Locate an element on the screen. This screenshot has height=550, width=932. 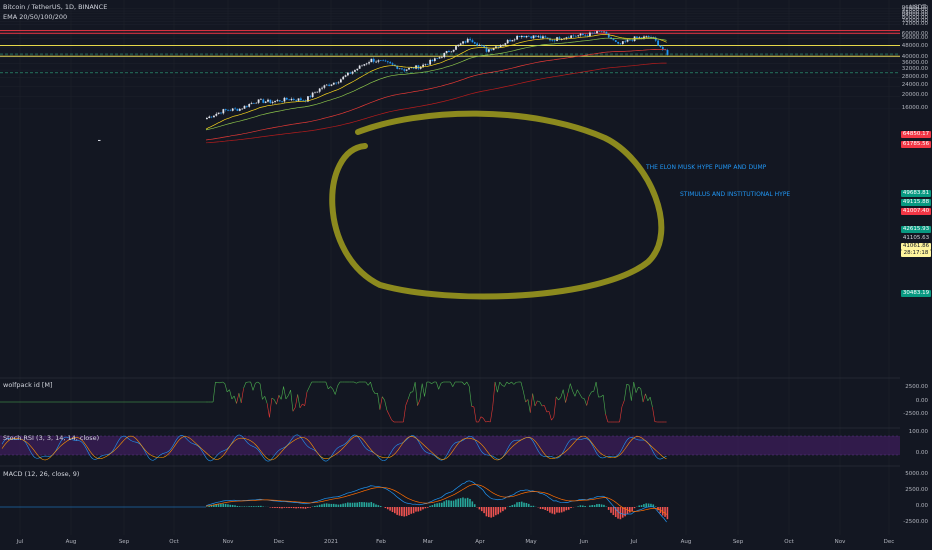
price-tag: 41007.40 is located at coordinates (916, 211).